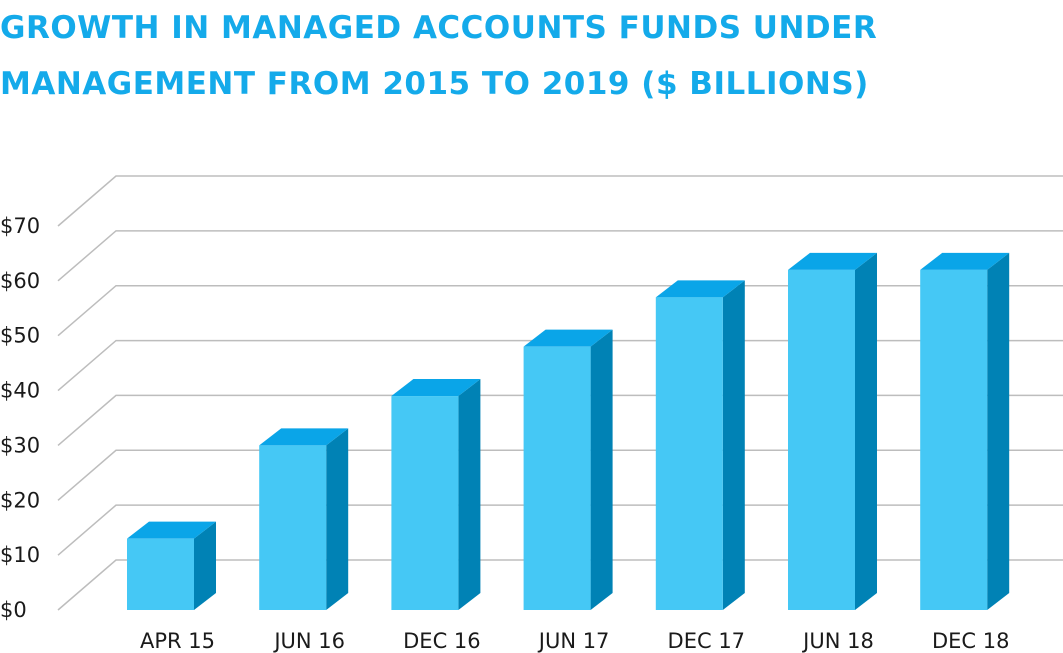 This screenshot has height=653, width=1063. What do you see at coordinates (20, 391) in the screenshot?
I see `y-tick-label: $40` at bounding box center [20, 391].